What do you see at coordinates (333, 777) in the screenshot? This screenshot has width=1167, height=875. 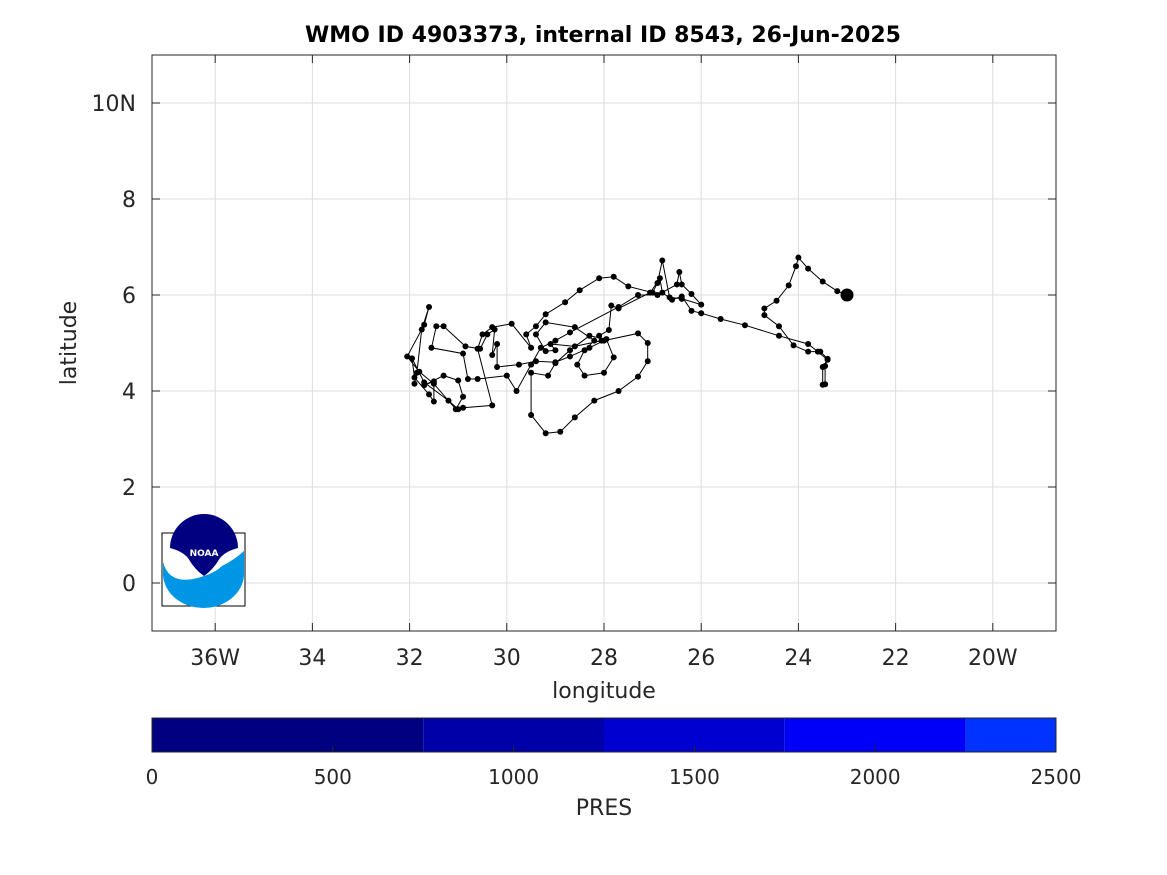 I see `colorbar-tick-label: 500` at bounding box center [333, 777].